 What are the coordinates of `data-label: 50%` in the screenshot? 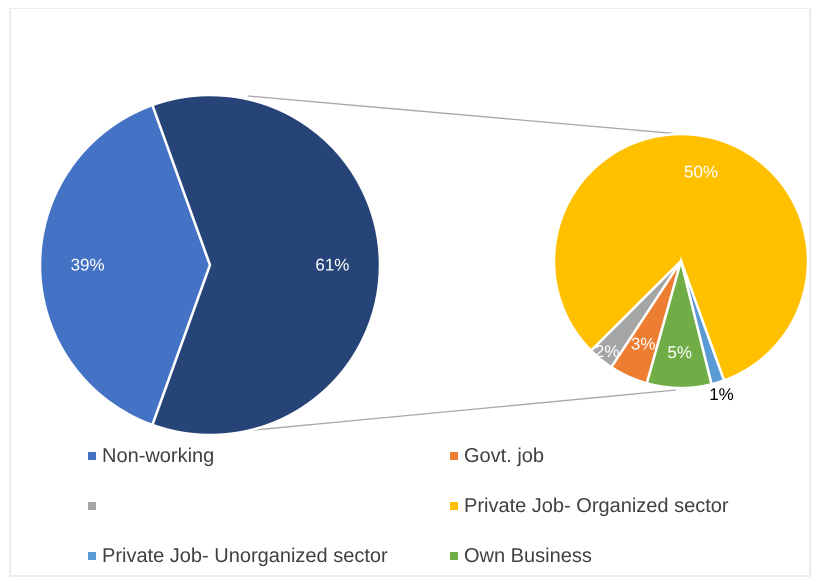 It's located at (701, 172).